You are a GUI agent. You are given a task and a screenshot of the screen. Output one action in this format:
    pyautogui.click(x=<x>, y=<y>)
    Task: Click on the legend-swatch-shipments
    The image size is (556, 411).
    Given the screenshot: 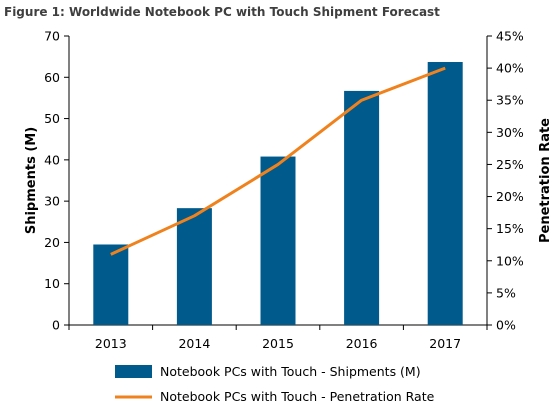 What is the action you would take?
    pyautogui.click(x=133, y=371)
    